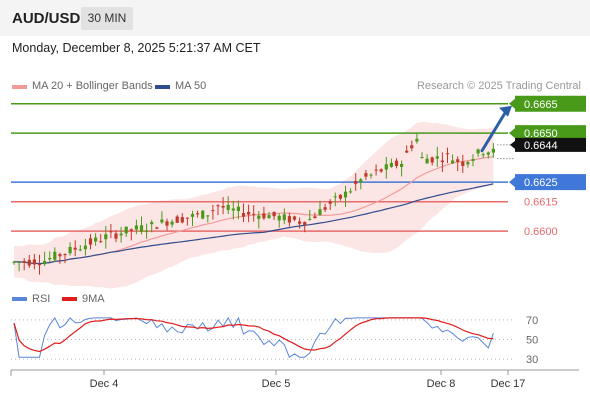 The width and height of the screenshot is (590, 400). What do you see at coordinates (512, 133) in the screenshot?
I see `level-box-pointer-0.6650` at bounding box center [512, 133].